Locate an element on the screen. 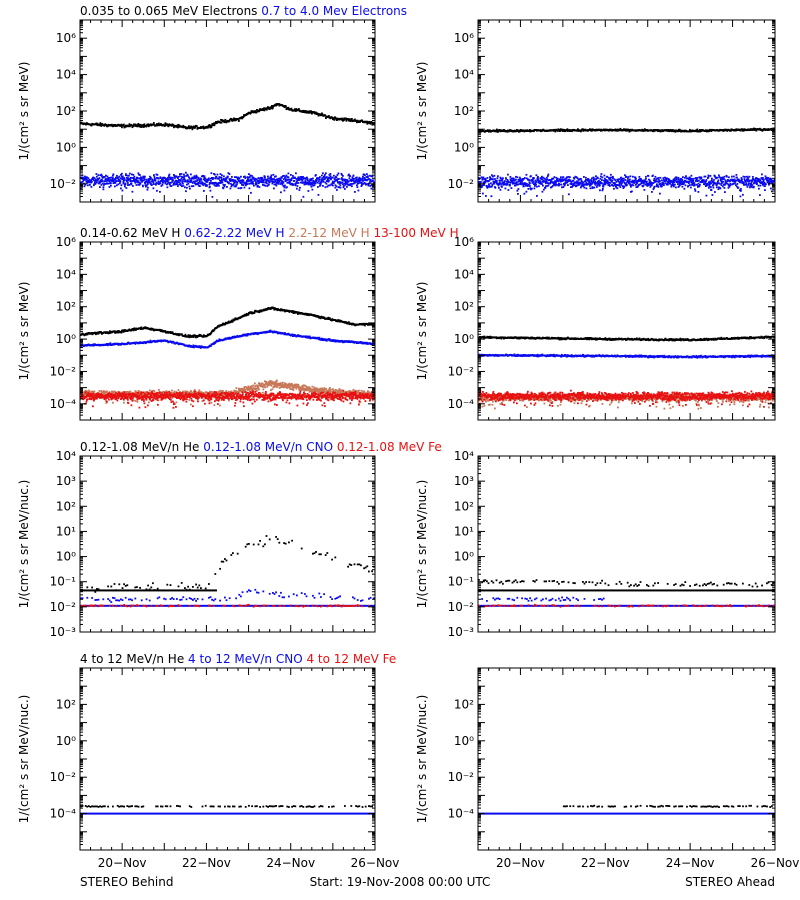 Image resolution: width=800 pixels, height=900 pixels. y-tick-label: 10⁻² is located at coordinates (63, 184).